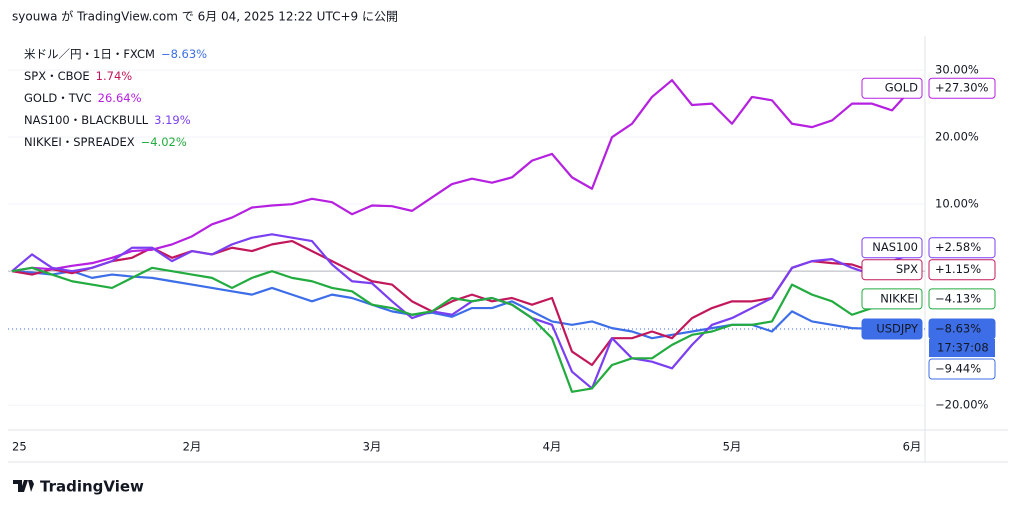  Describe the element at coordinates (897, 329) in the screenshot. I see `series-tag: USDJPY` at that location.